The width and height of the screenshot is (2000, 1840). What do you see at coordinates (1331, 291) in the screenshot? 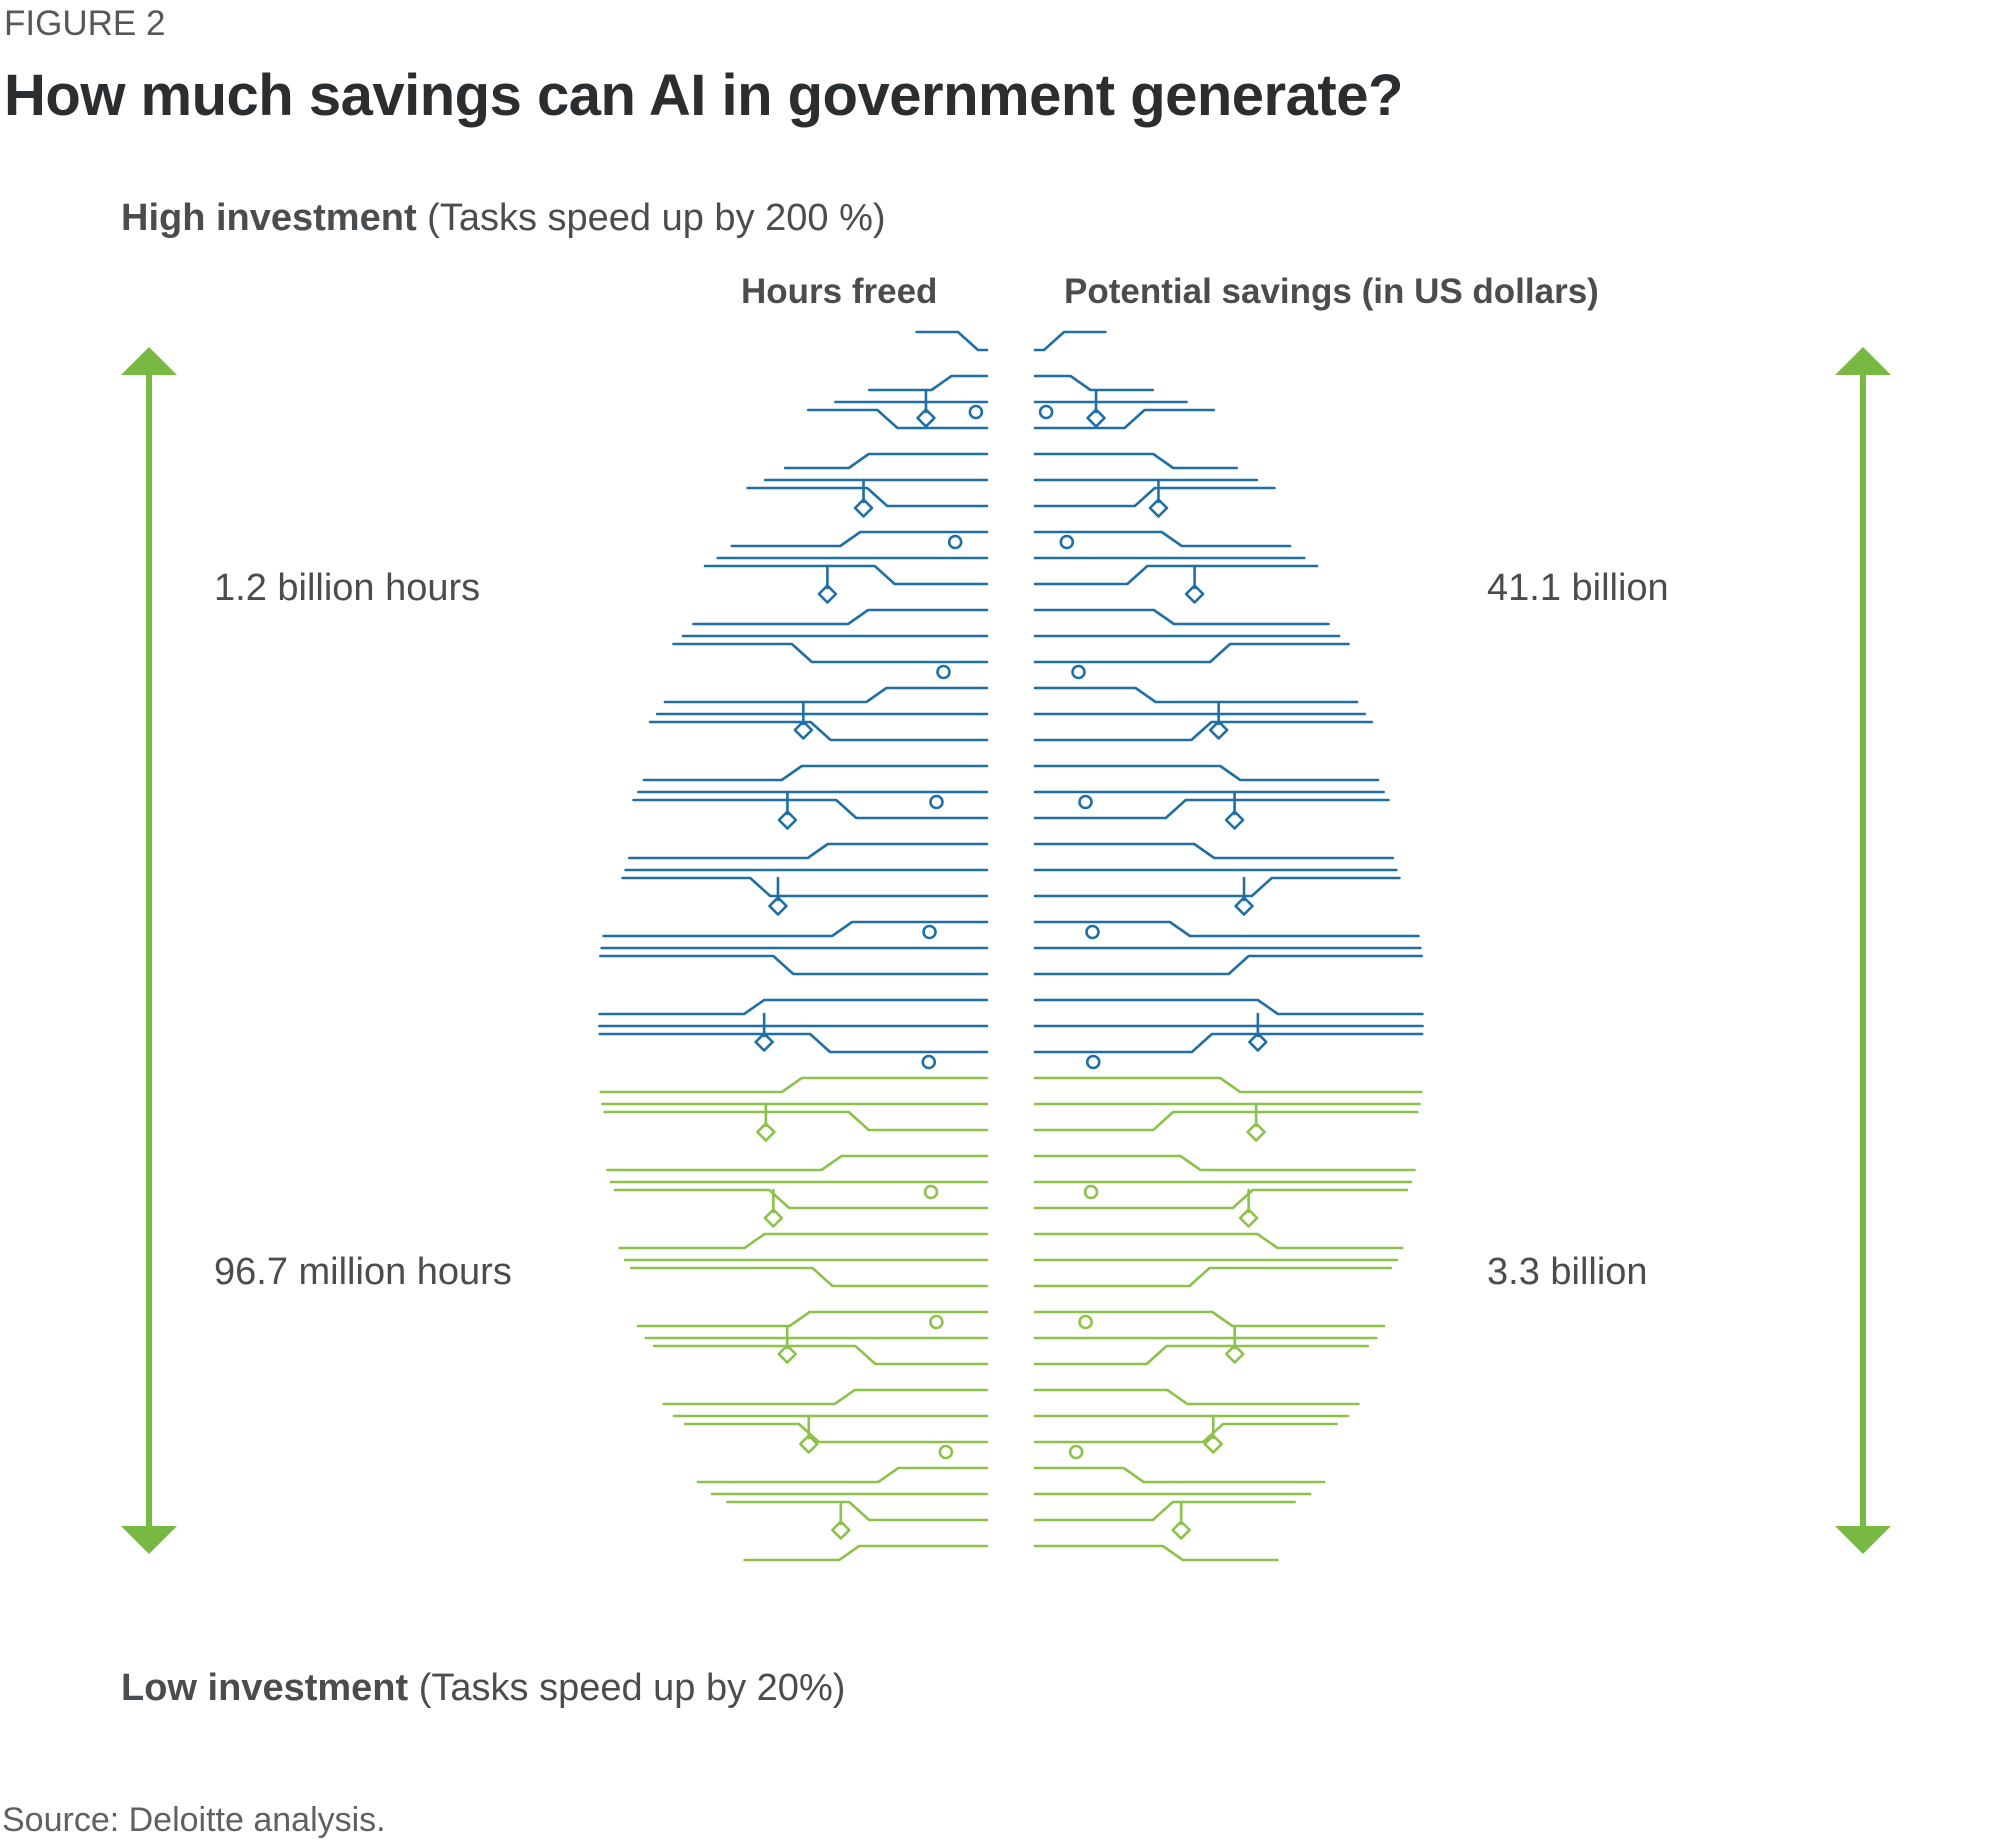
I see `potential-savings-heading: Potential savings (in US dollars)` at bounding box center [1331, 291].